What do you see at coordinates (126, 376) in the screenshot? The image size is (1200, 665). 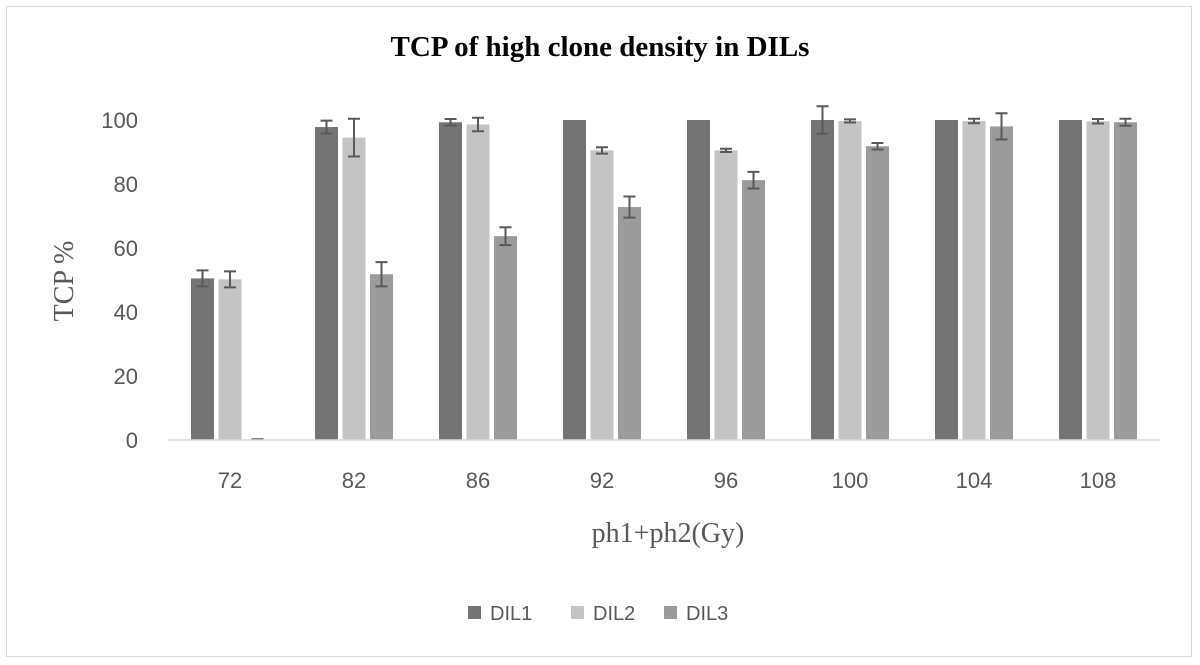 I see `y-tick-label: 20` at bounding box center [126, 376].